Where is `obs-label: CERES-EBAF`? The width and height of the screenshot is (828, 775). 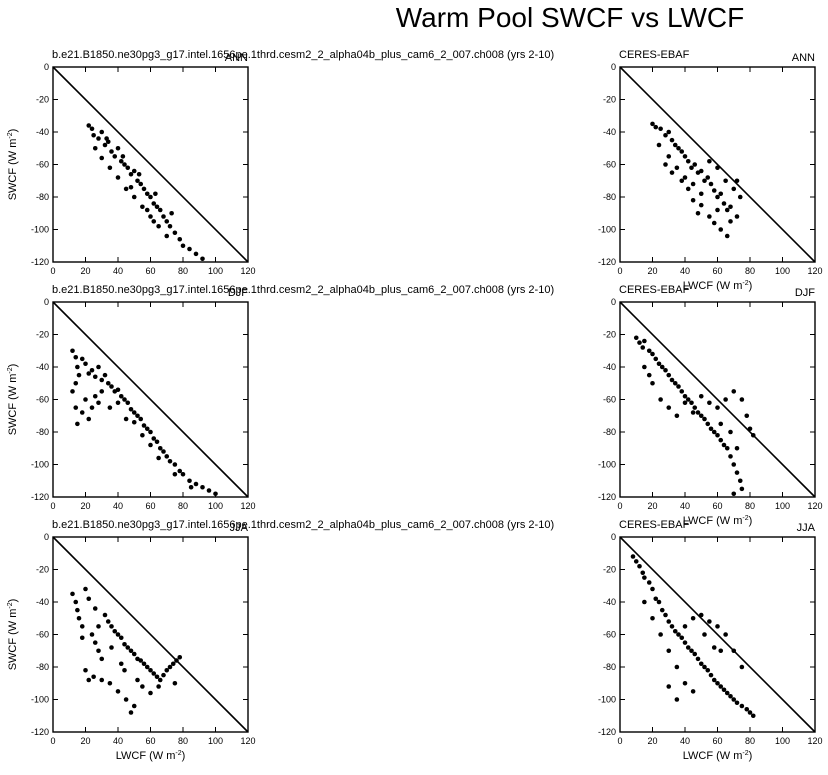 obs-label: CERES-EBAF is located at coordinates (654, 55).